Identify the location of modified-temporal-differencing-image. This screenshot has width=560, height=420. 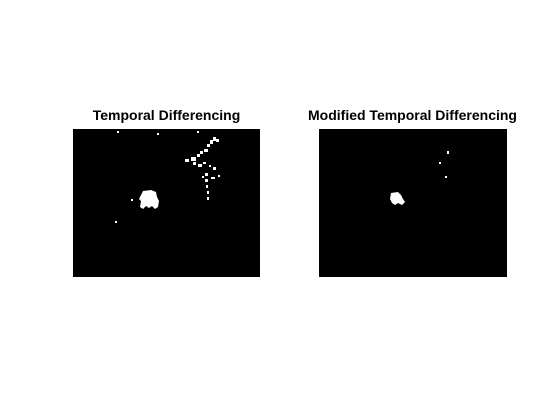
(413, 203).